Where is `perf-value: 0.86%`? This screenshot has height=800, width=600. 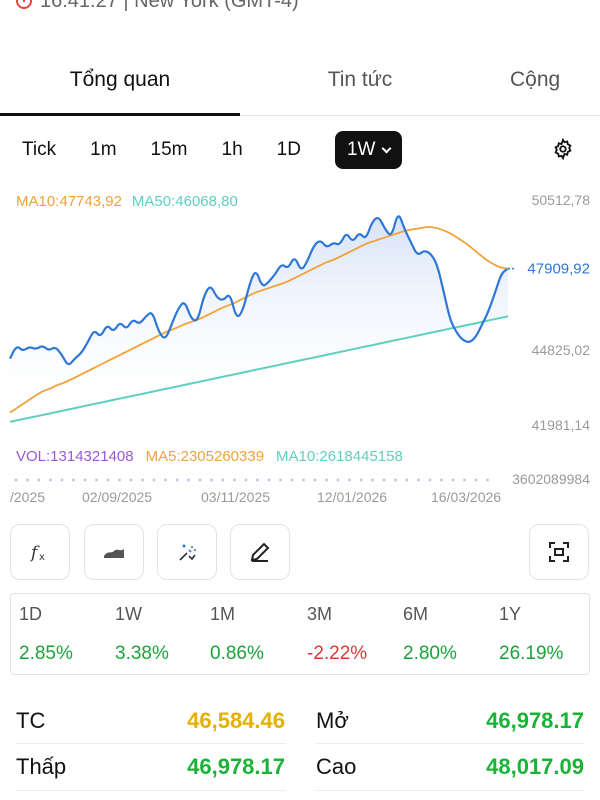 perf-value: 0.86% is located at coordinates (237, 653).